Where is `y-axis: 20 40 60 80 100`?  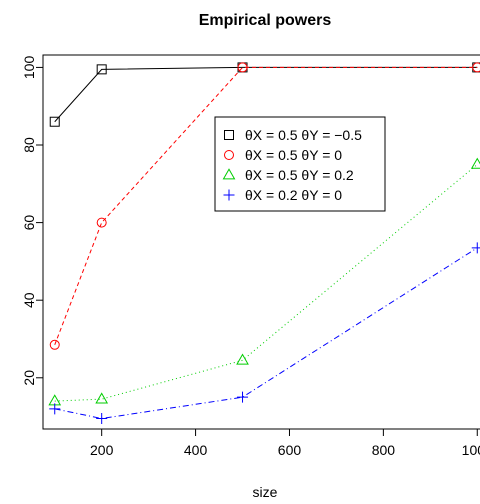
y-axis: 20 40 60 80 100 is located at coordinates (32, 221).